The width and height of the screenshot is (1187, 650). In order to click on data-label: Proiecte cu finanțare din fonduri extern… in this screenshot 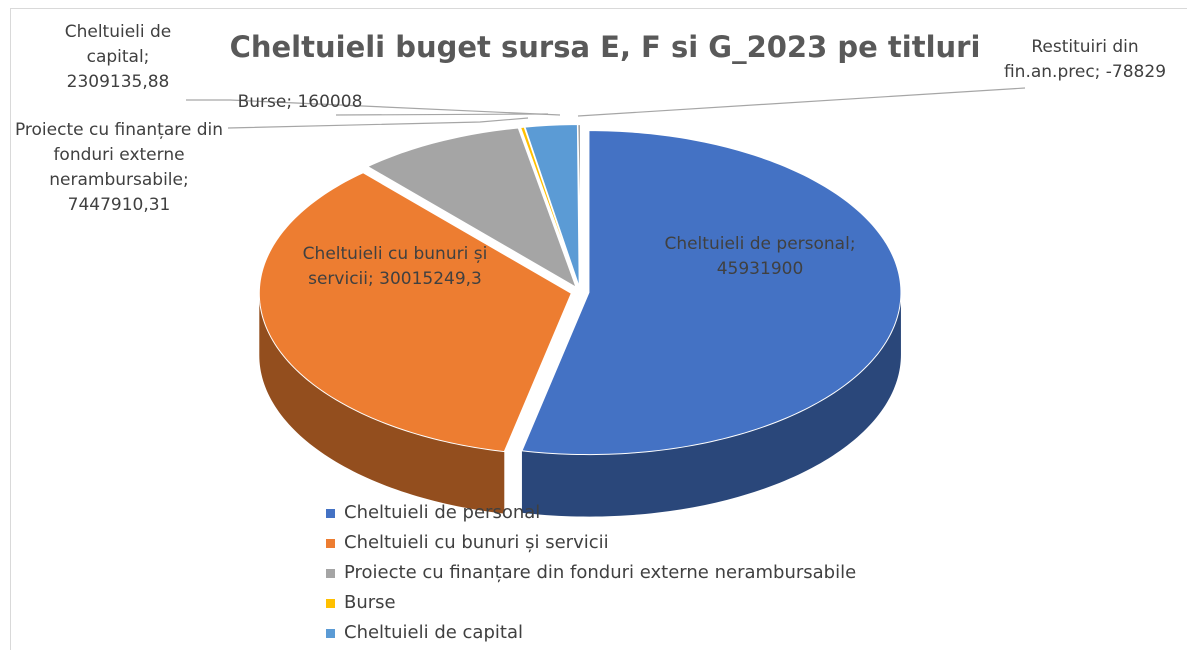, I will do `click(119, 167)`.